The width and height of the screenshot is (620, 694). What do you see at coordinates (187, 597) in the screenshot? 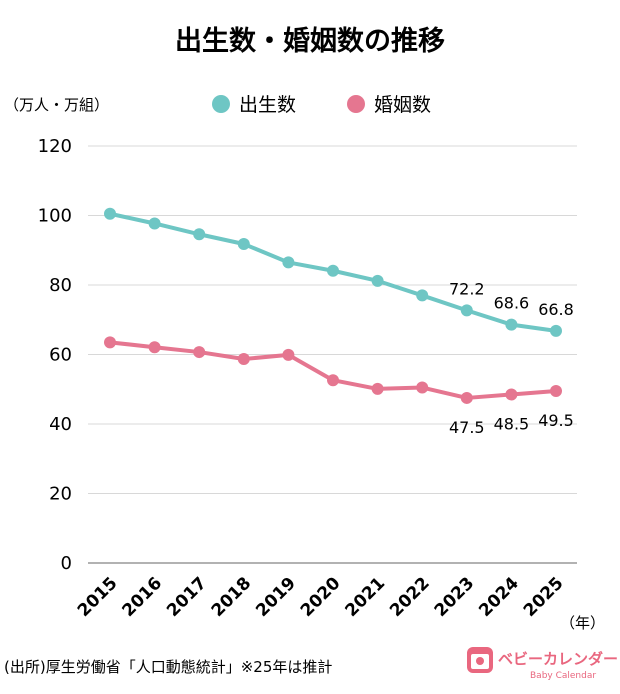
I see `x-tick-label: 2017` at bounding box center [187, 597].